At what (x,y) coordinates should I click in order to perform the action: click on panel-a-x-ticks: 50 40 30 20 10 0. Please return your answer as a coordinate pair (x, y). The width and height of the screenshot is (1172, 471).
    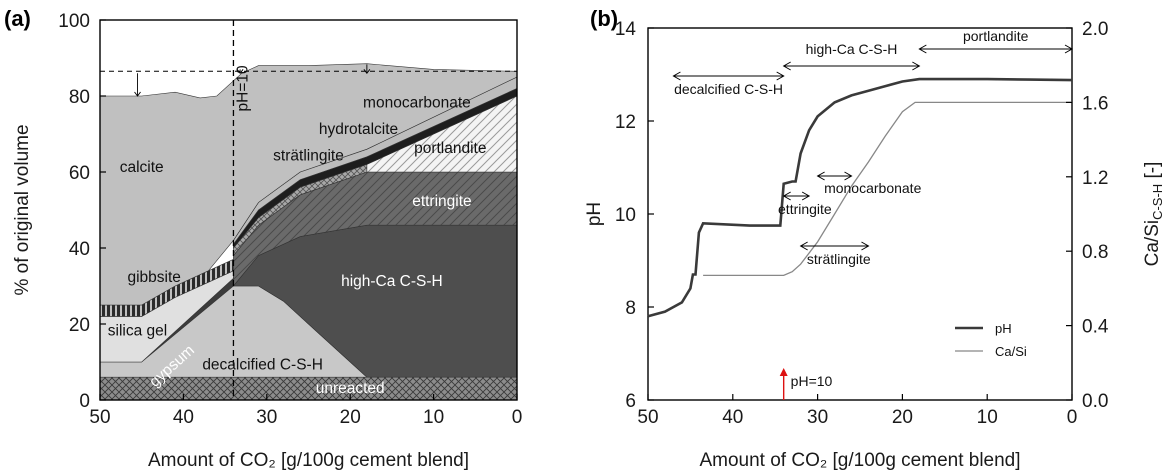
    Looking at the image, I should click on (305, 411).